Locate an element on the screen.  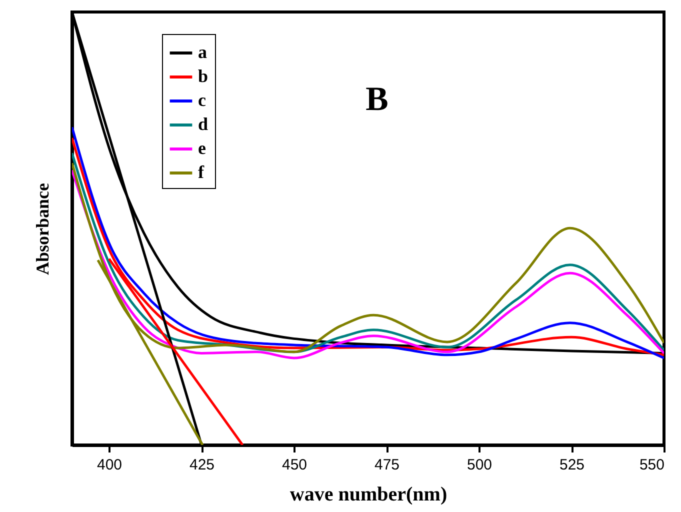
annotation: B is located at coordinates (377, 99).